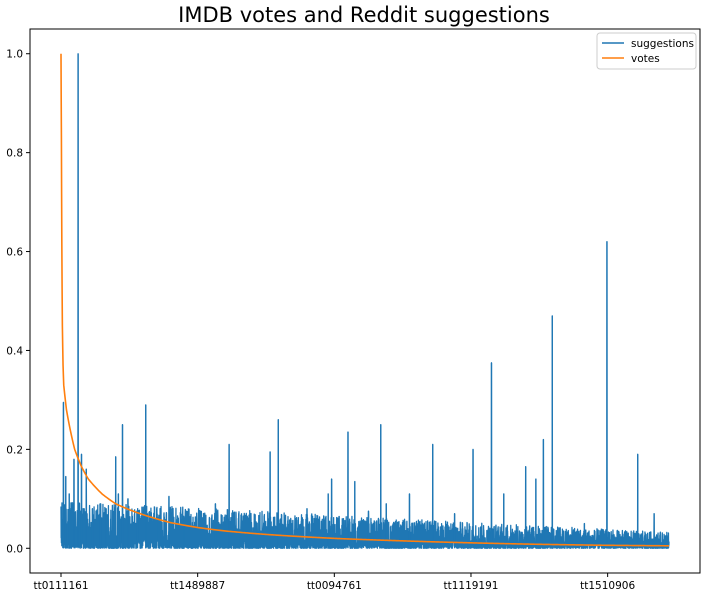 The height and width of the screenshot is (601, 707). I want to click on y-tick-label: 0.6, so click(14, 253).